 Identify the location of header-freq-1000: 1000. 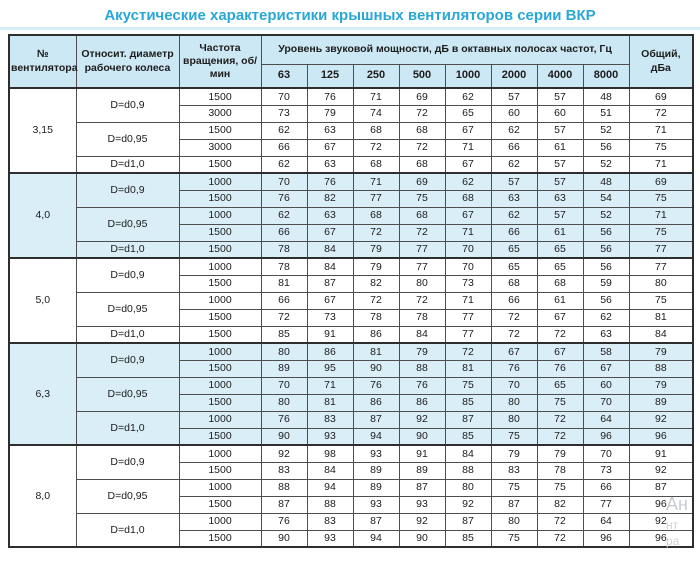
(468, 76).